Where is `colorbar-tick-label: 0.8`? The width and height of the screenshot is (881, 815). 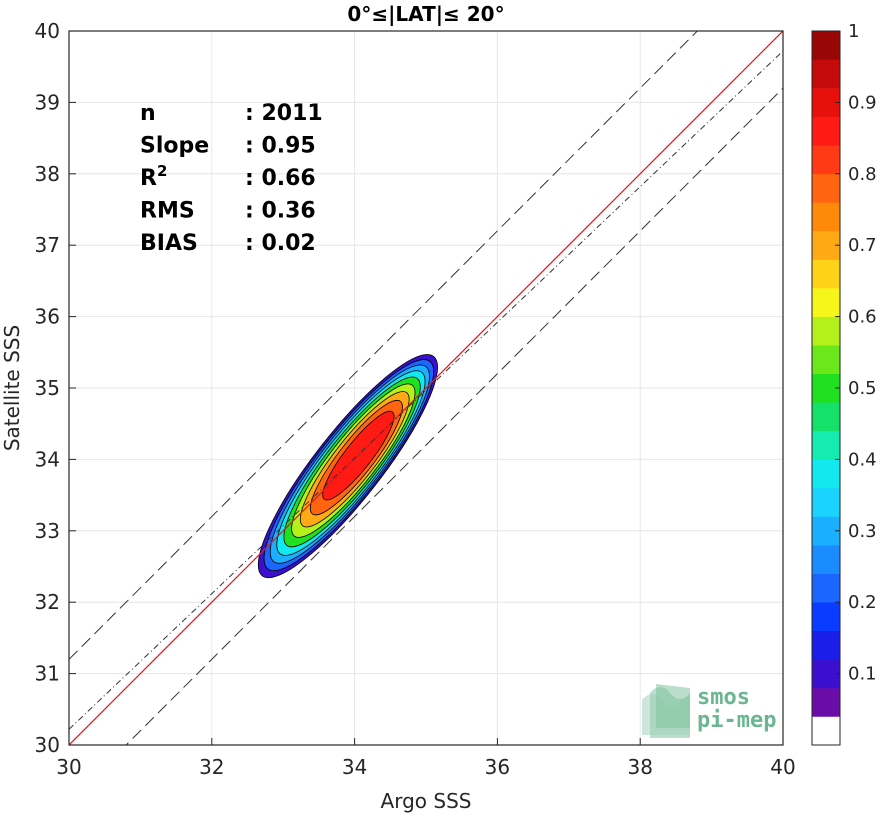 colorbar-tick-label: 0.8 is located at coordinates (862, 174).